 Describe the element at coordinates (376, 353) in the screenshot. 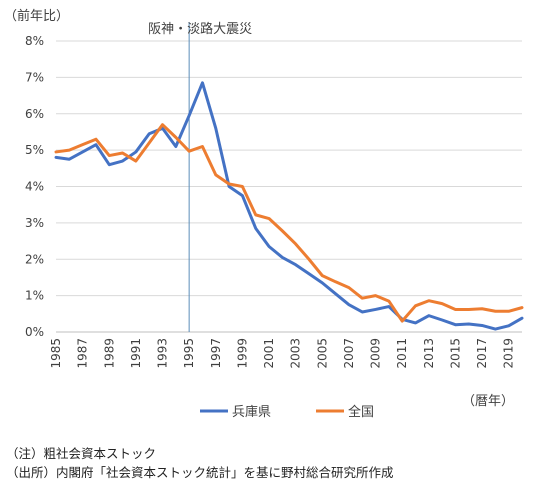

I see `x-tick-label: 2009` at that location.